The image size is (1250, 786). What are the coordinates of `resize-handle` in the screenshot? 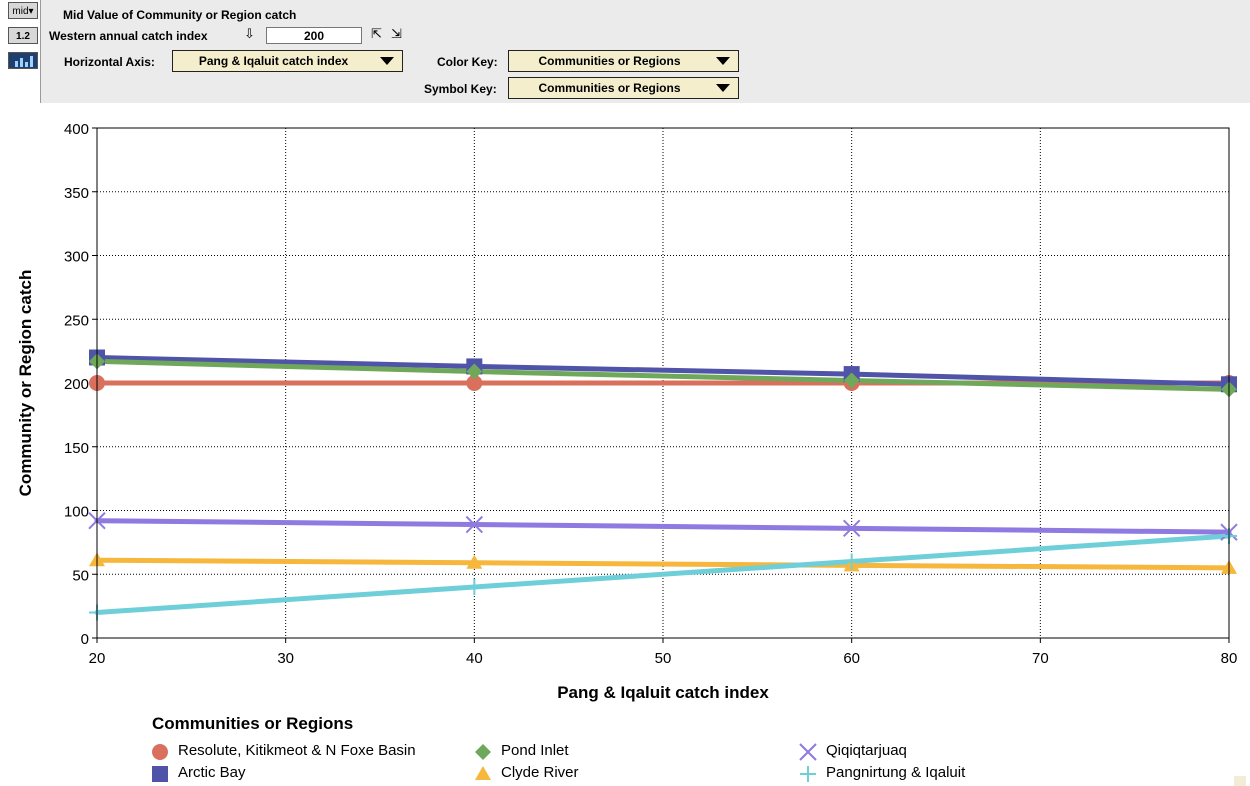 It's located at (1240, 781).